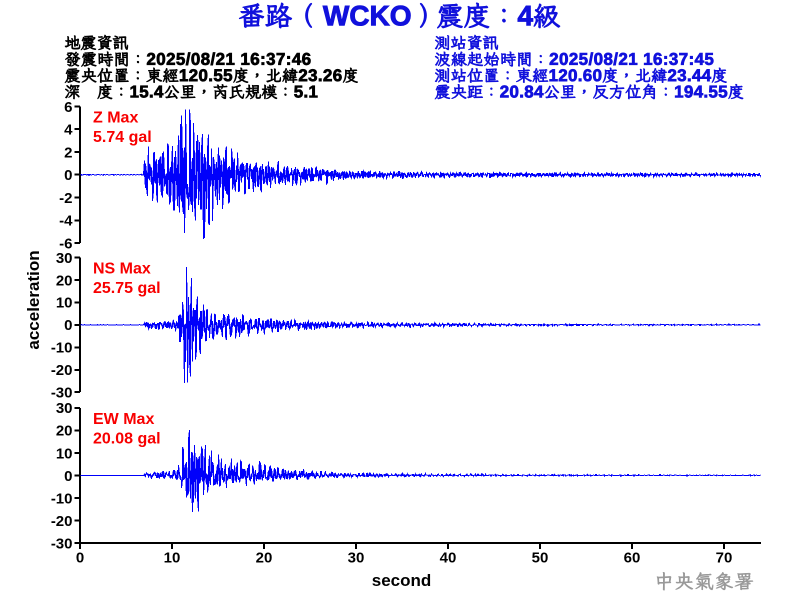  I want to click on svg-text: Z Max, so click(115, 117).